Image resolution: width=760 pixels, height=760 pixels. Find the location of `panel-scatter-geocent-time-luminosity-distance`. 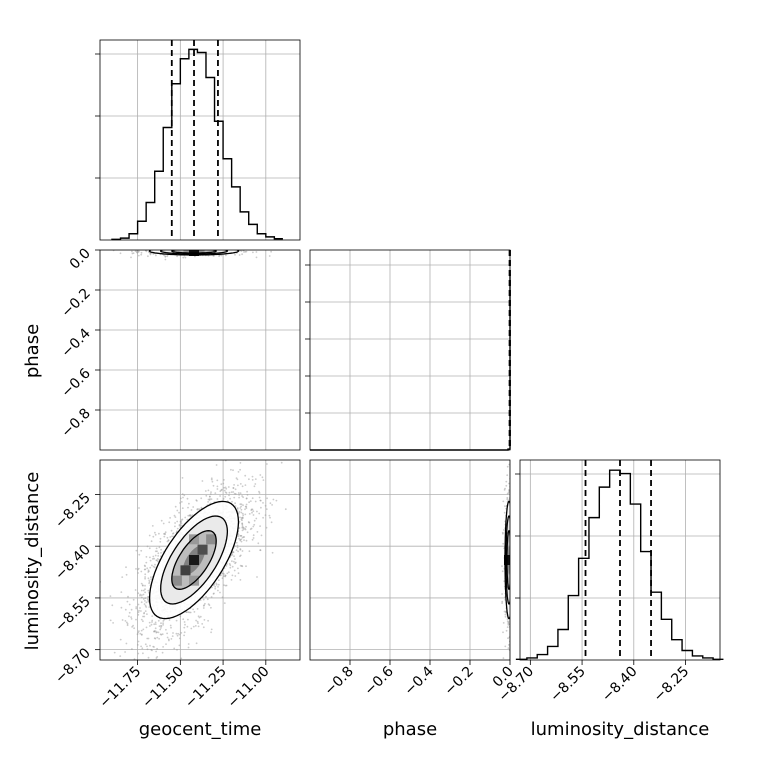

panel-scatter-geocent-time-luminosity-distance is located at coordinates (200, 555).